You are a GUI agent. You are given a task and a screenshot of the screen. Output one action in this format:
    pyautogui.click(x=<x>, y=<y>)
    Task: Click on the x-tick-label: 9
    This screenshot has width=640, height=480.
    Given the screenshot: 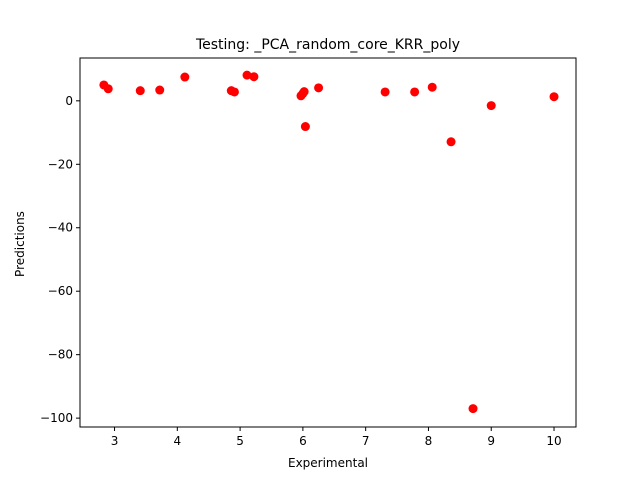 What is the action you would take?
    pyautogui.click(x=491, y=441)
    